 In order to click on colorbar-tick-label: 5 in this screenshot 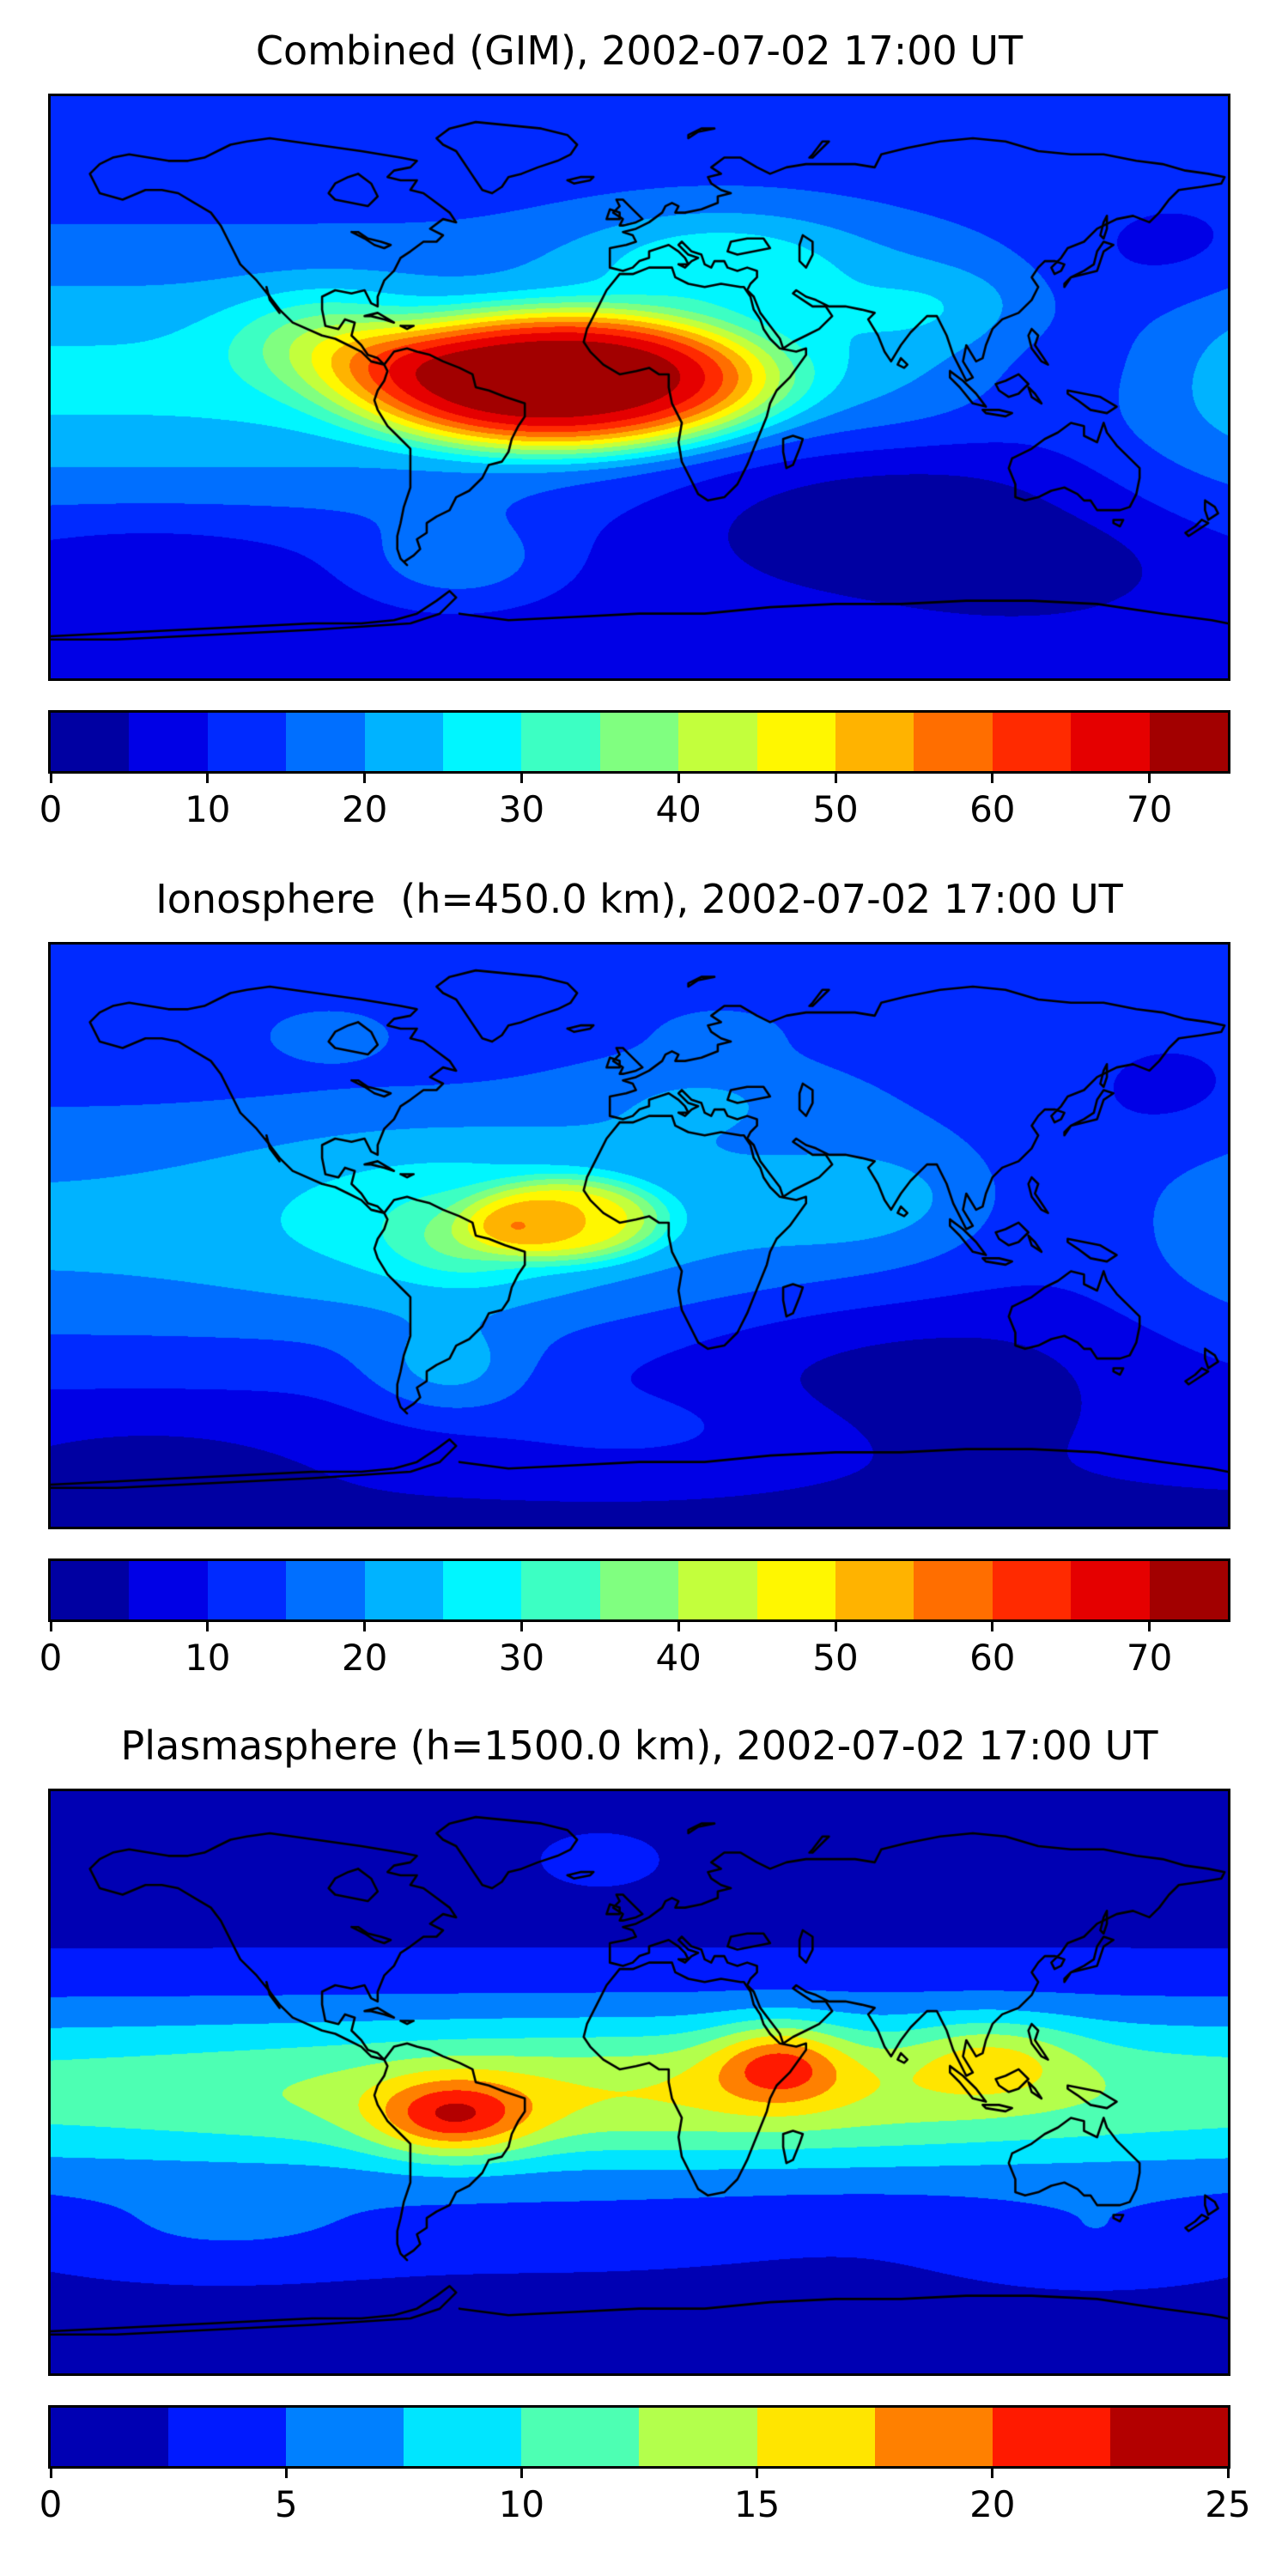, I will do `click(286, 2504)`.